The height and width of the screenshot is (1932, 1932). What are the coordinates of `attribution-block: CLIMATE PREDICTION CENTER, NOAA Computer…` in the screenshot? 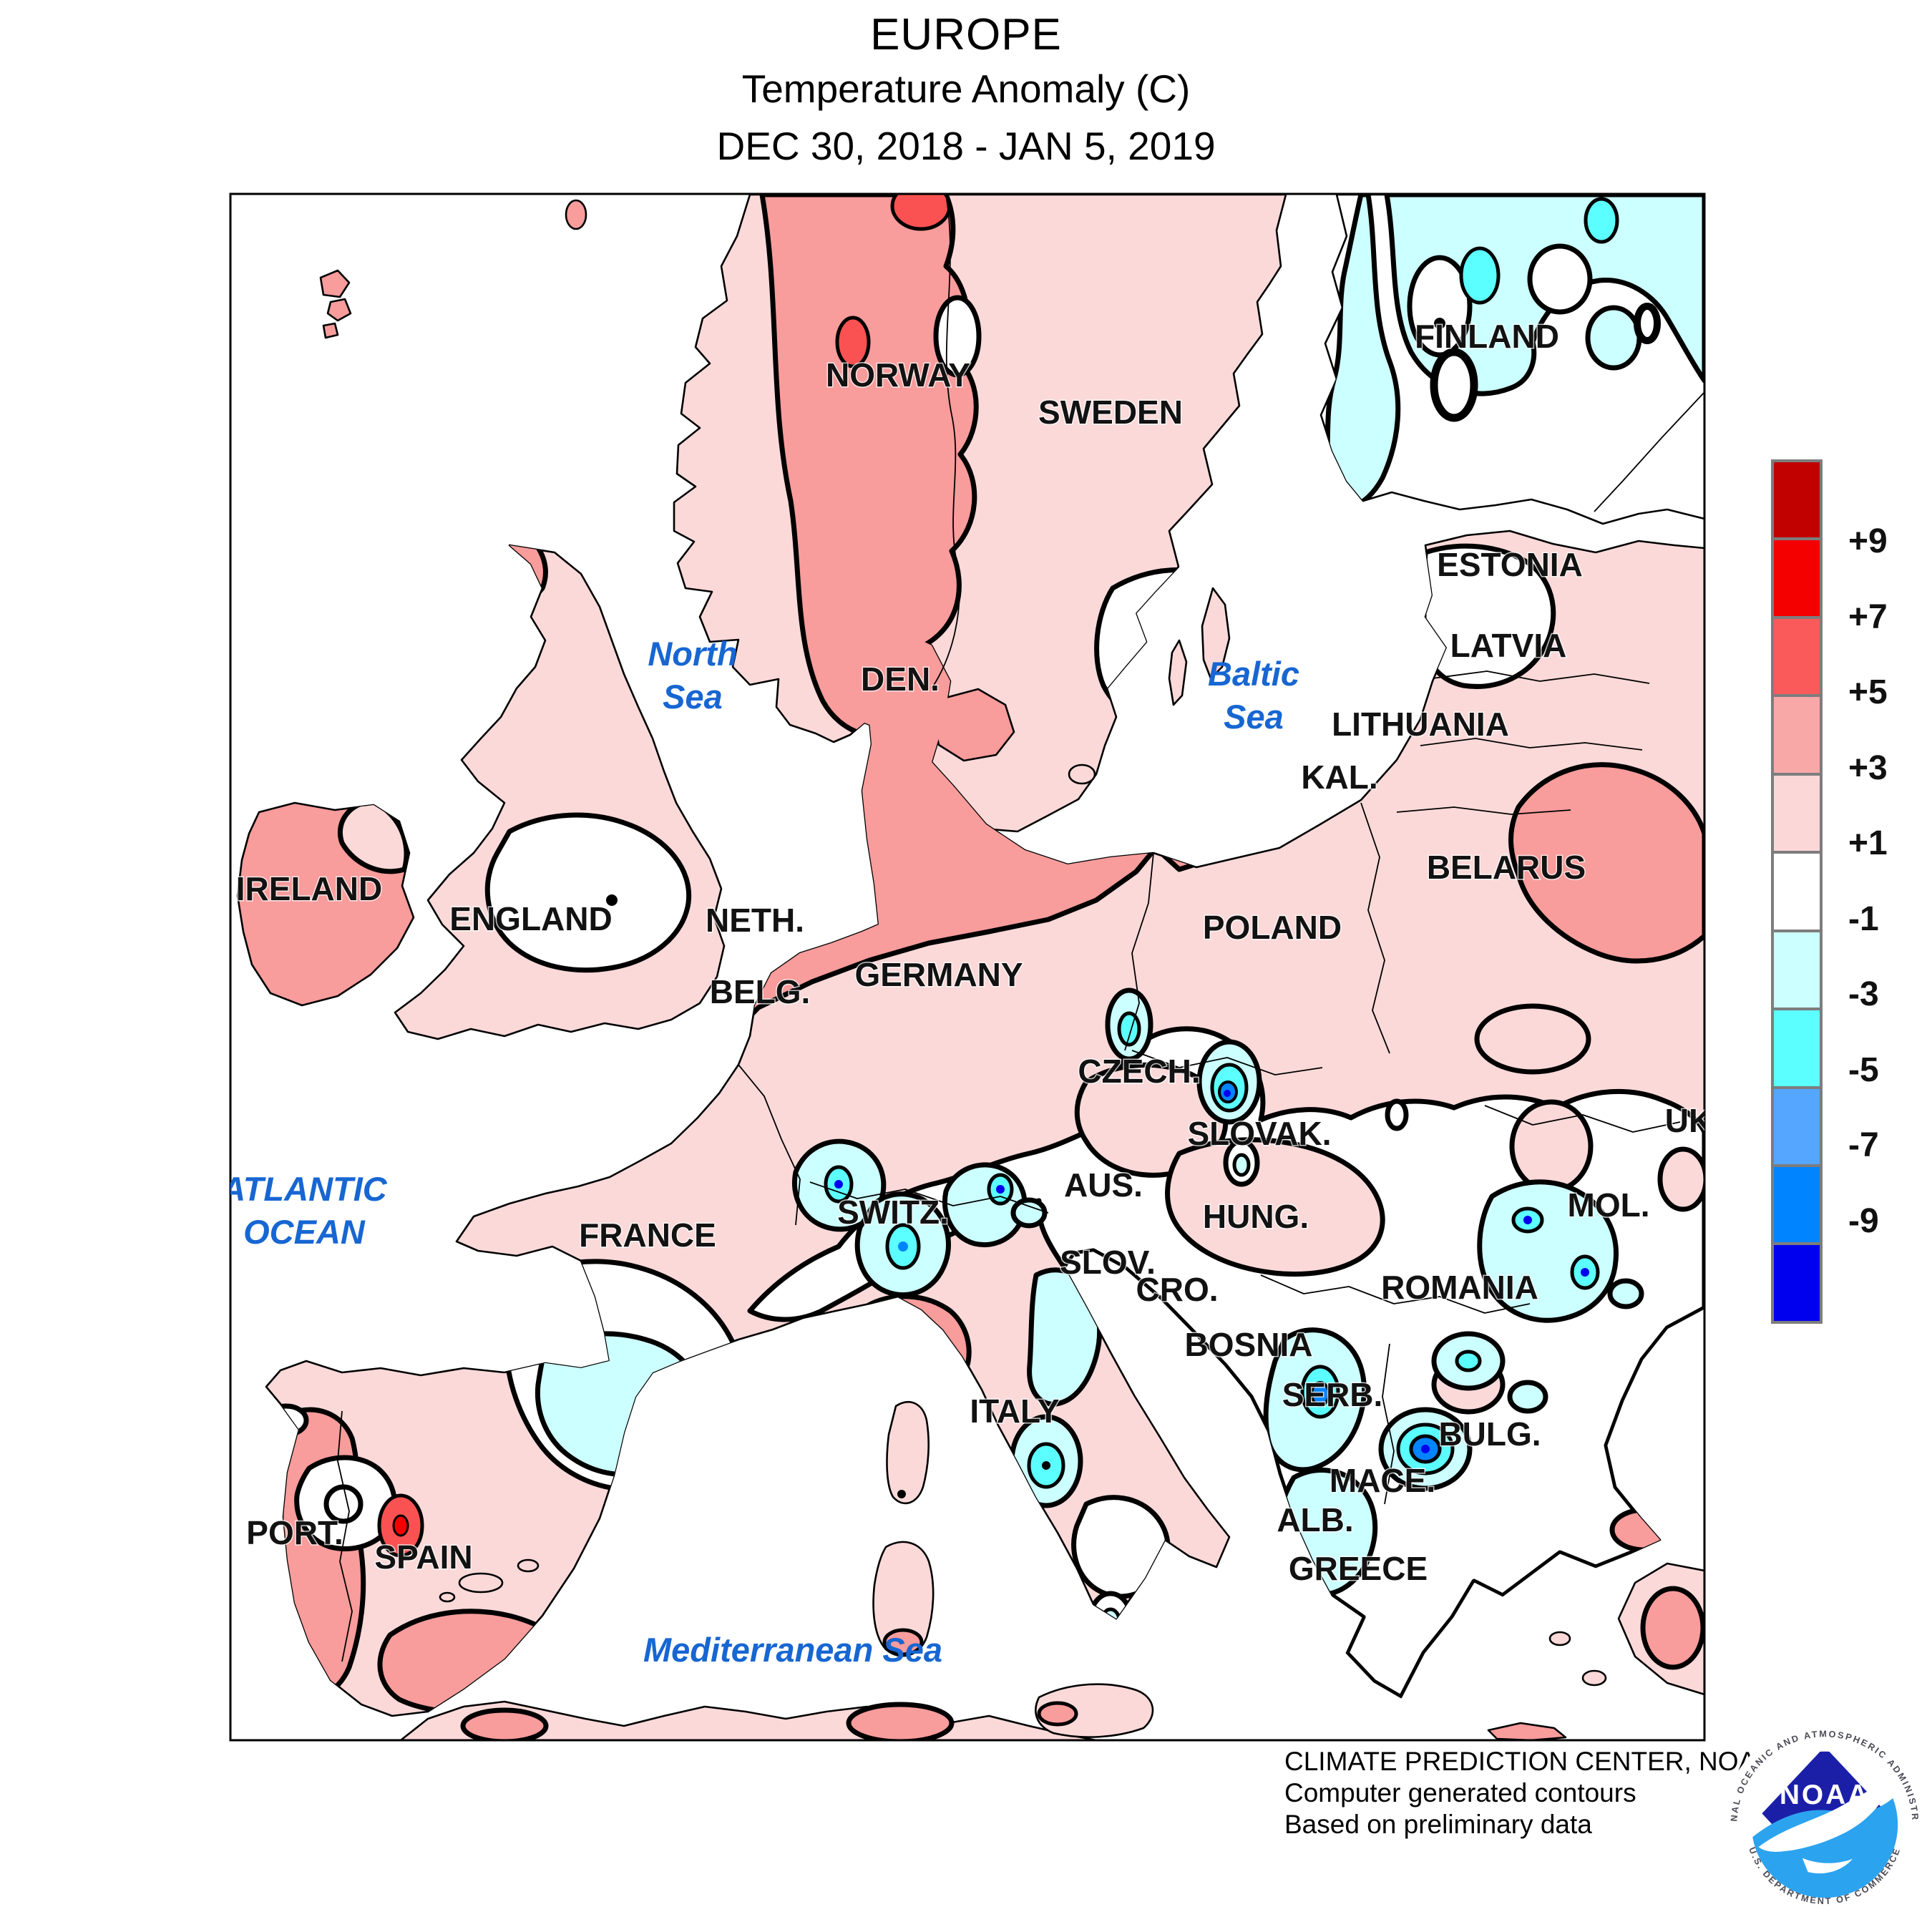 It's located at (1529, 1793).